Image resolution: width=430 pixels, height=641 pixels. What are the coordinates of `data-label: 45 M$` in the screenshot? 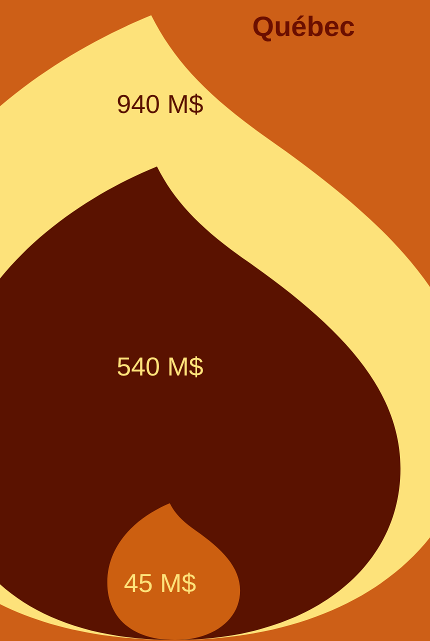 It's located at (160, 583).